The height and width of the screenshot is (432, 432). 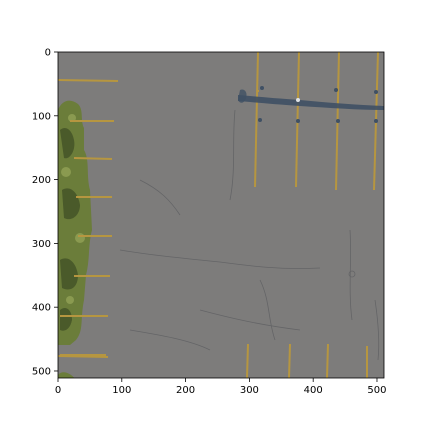 What do you see at coordinates (41, 308) in the screenshot?
I see `y-tick-label: 400` at bounding box center [41, 308].